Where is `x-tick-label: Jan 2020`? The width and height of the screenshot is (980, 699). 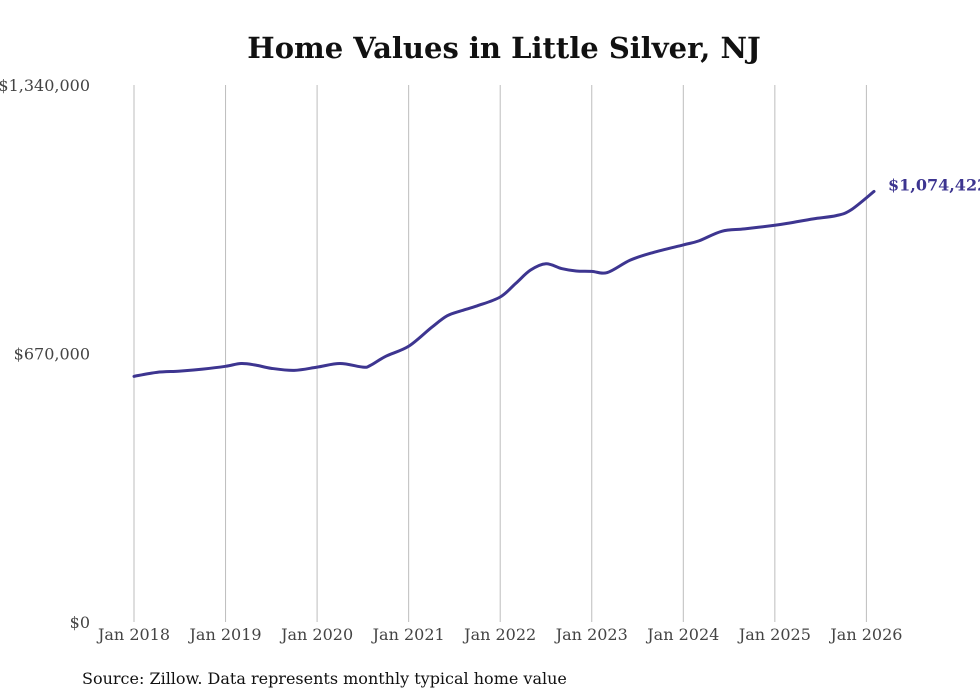
x-tick-label: Jan 2020 is located at coordinates (316, 634).